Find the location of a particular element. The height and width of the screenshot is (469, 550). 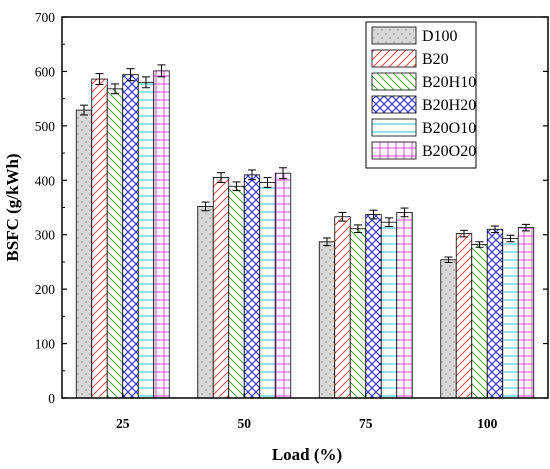

x-tick-label: 50 is located at coordinates (245, 423).